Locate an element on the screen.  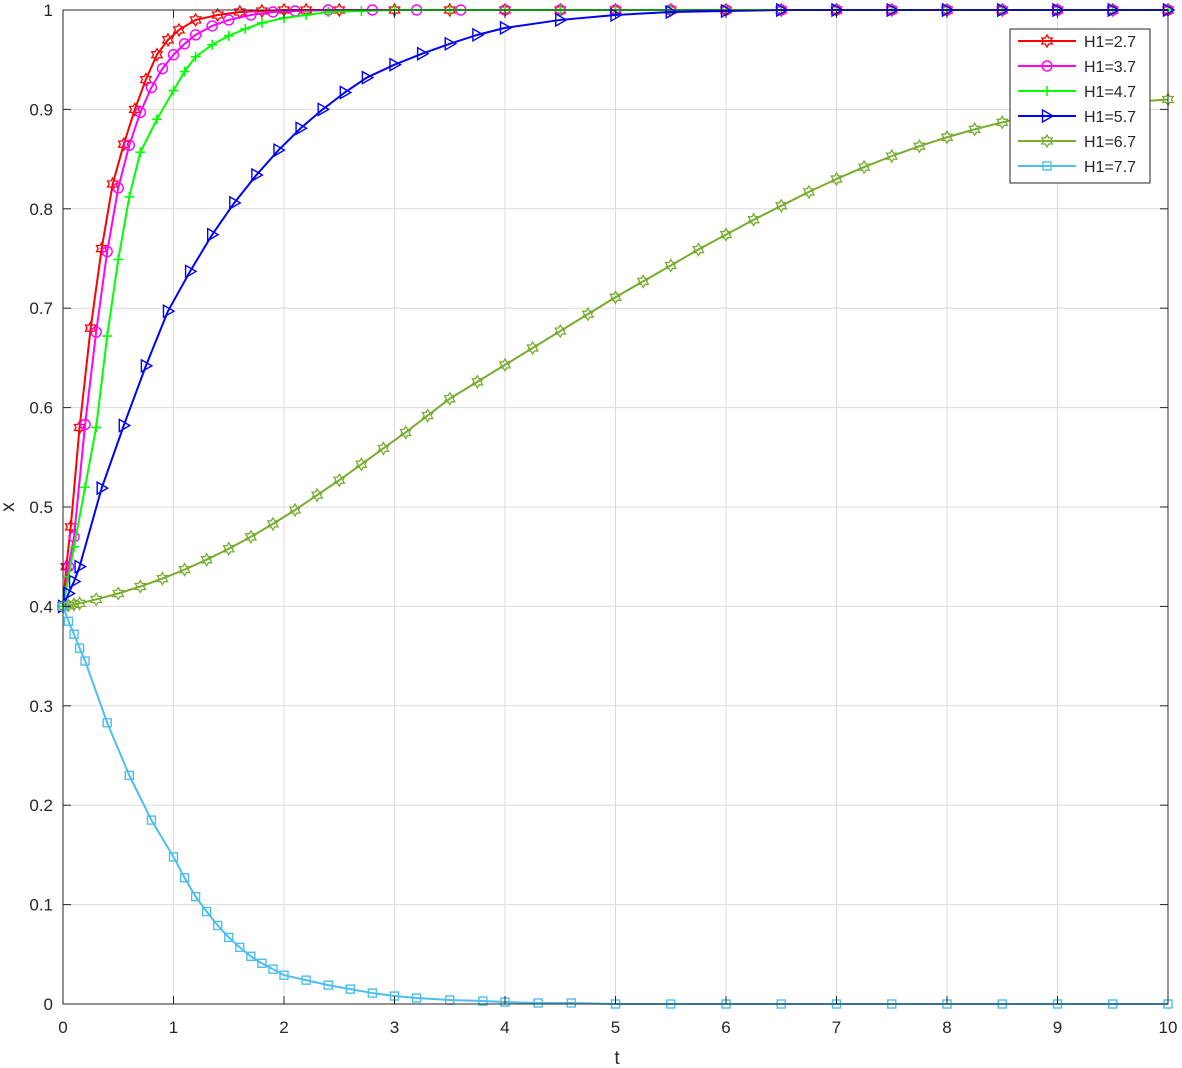
legend-label: H1=5.7 is located at coordinates (1110, 117).